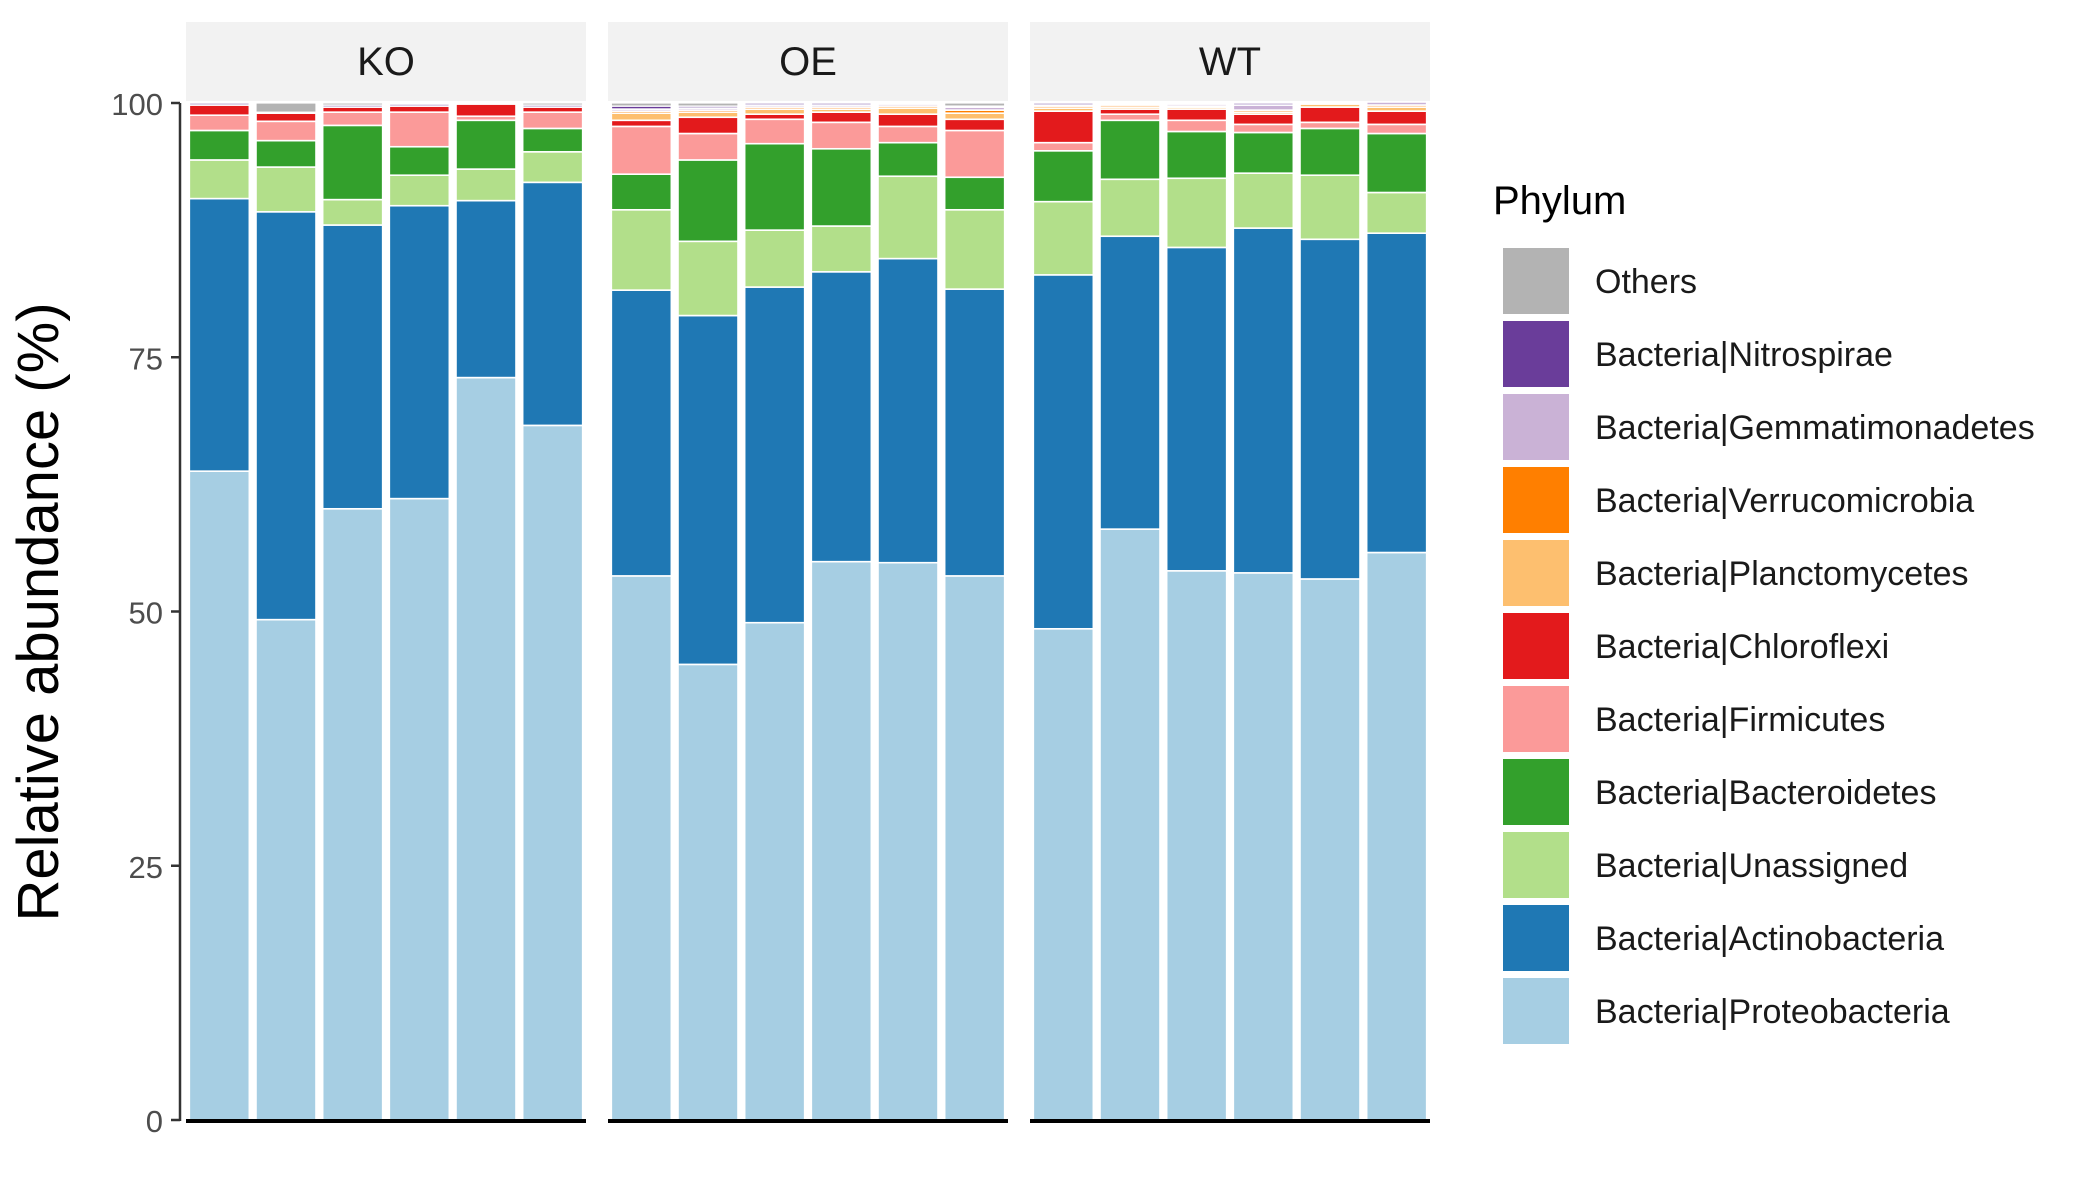  Describe the element at coordinates (1698, 354) in the screenshot. I see `legend-item: Bacteria|Nitrospirae` at that location.